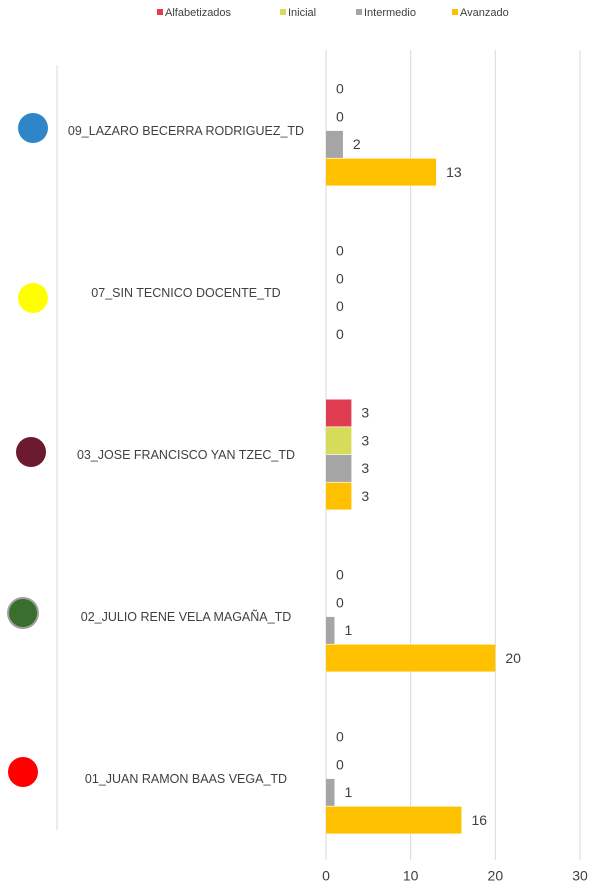 This screenshot has height=888, width=592. I want to click on category-label: 02_JULIO RENE VELA MAGAÑA_TD, so click(186, 616).